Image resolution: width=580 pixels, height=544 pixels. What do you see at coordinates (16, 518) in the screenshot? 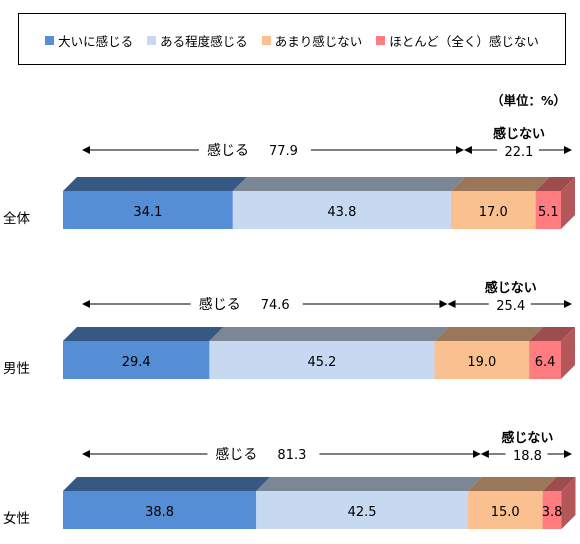
I see `category-label: 女性` at bounding box center [16, 518].